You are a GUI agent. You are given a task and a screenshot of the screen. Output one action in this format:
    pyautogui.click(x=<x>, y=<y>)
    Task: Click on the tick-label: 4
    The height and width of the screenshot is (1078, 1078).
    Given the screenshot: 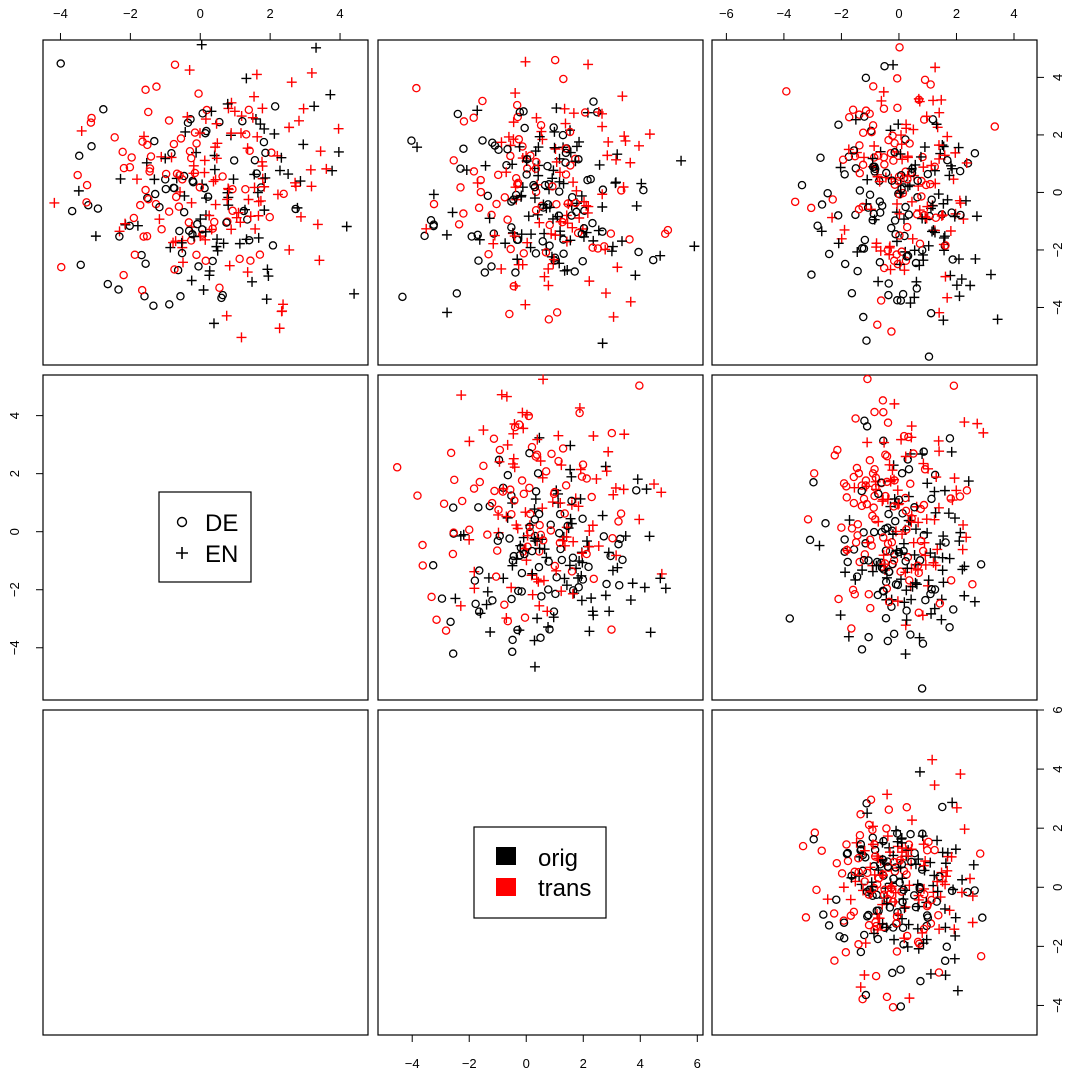 What is the action you would take?
    pyautogui.click(x=1057, y=77)
    